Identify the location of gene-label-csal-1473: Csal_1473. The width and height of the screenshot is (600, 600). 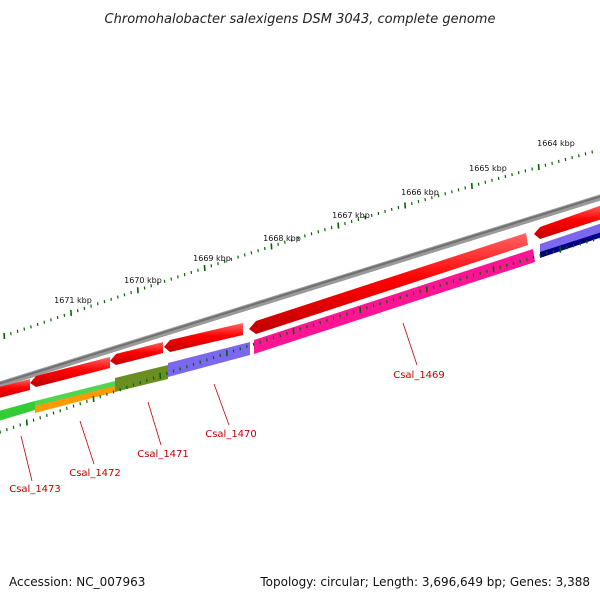
(35, 489).